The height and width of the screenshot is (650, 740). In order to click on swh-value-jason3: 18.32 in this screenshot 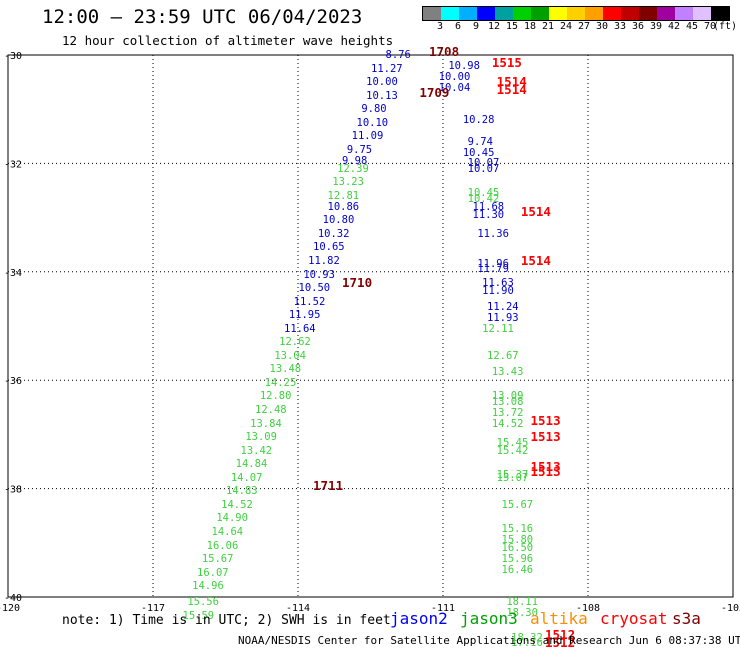, I will do `click(527, 637)`.